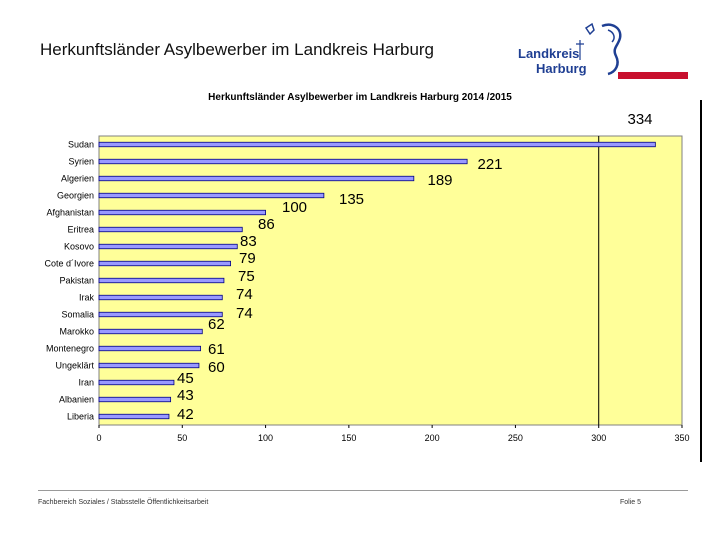 The height and width of the screenshot is (540, 720). I want to click on data-label-14: 45, so click(185, 378).